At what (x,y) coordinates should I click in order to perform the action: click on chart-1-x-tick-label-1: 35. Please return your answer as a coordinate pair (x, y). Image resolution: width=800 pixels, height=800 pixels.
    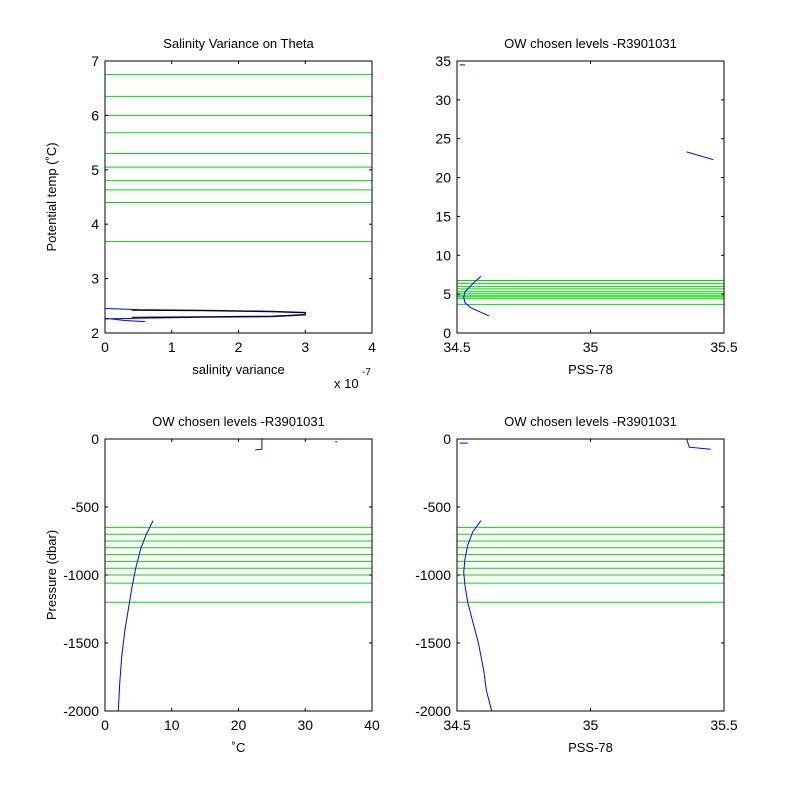
    Looking at the image, I should click on (591, 347).